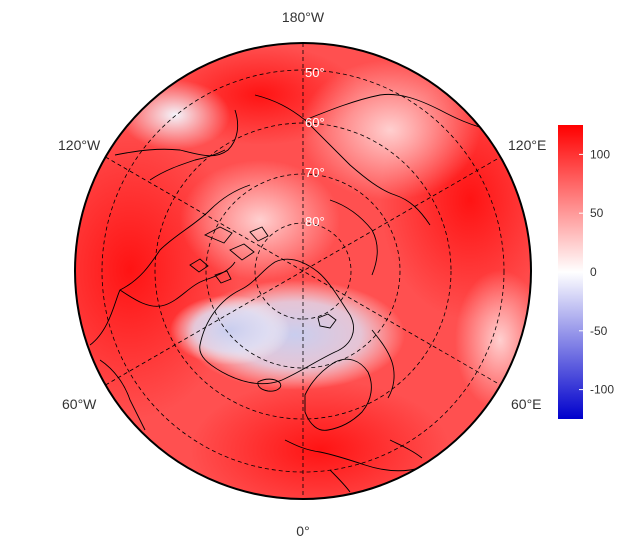 The width and height of the screenshot is (625, 552). I want to click on coastline-siberia, so click(372, 184).